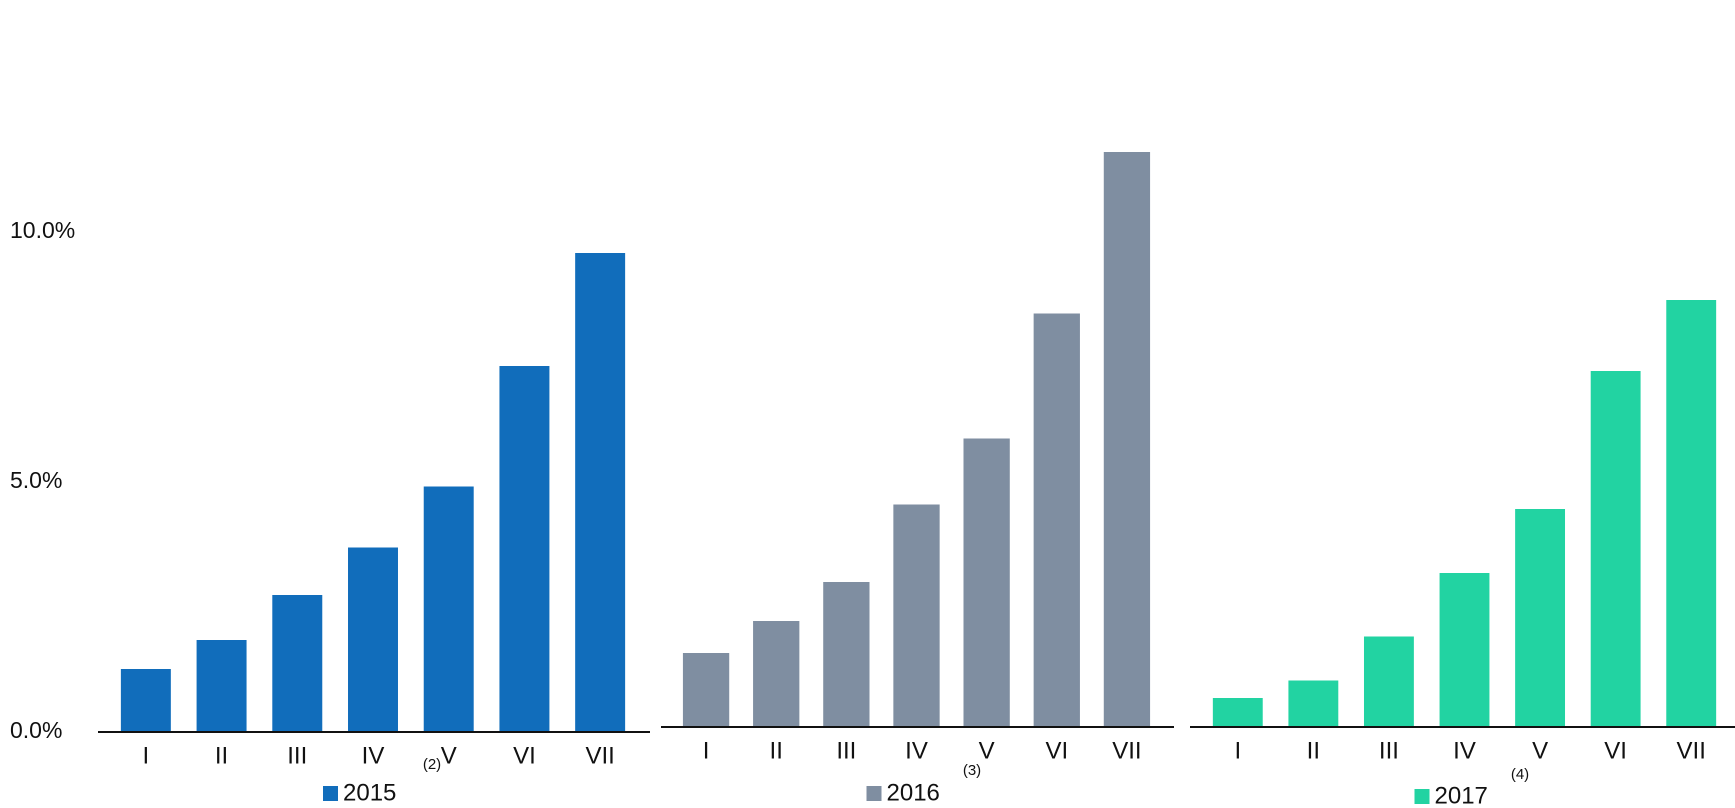 The height and width of the screenshot is (808, 1735). Describe the element at coordinates (1461, 795) in the screenshot. I see `legend-label: 2017` at that location.